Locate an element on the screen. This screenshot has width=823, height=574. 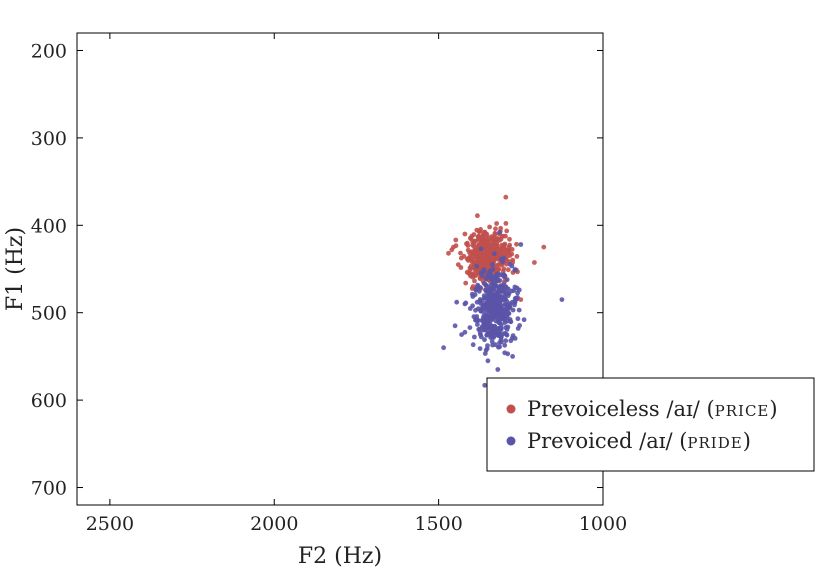
legend-marker-prevoiced is located at coordinates (511, 441).